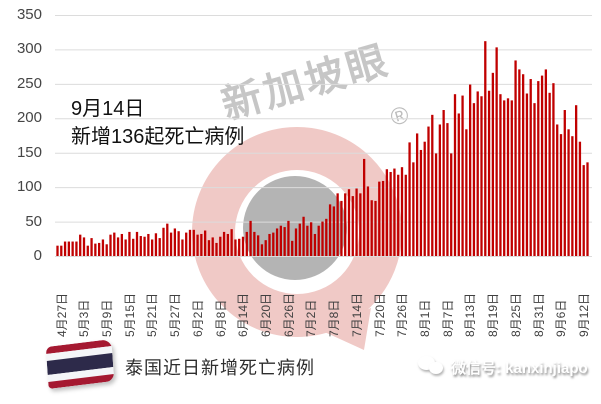 The image size is (601, 404). Describe the element at coordinates (583, 314) in the screenshot. I see `x-axis-tick-label: 9月12日` at that location.